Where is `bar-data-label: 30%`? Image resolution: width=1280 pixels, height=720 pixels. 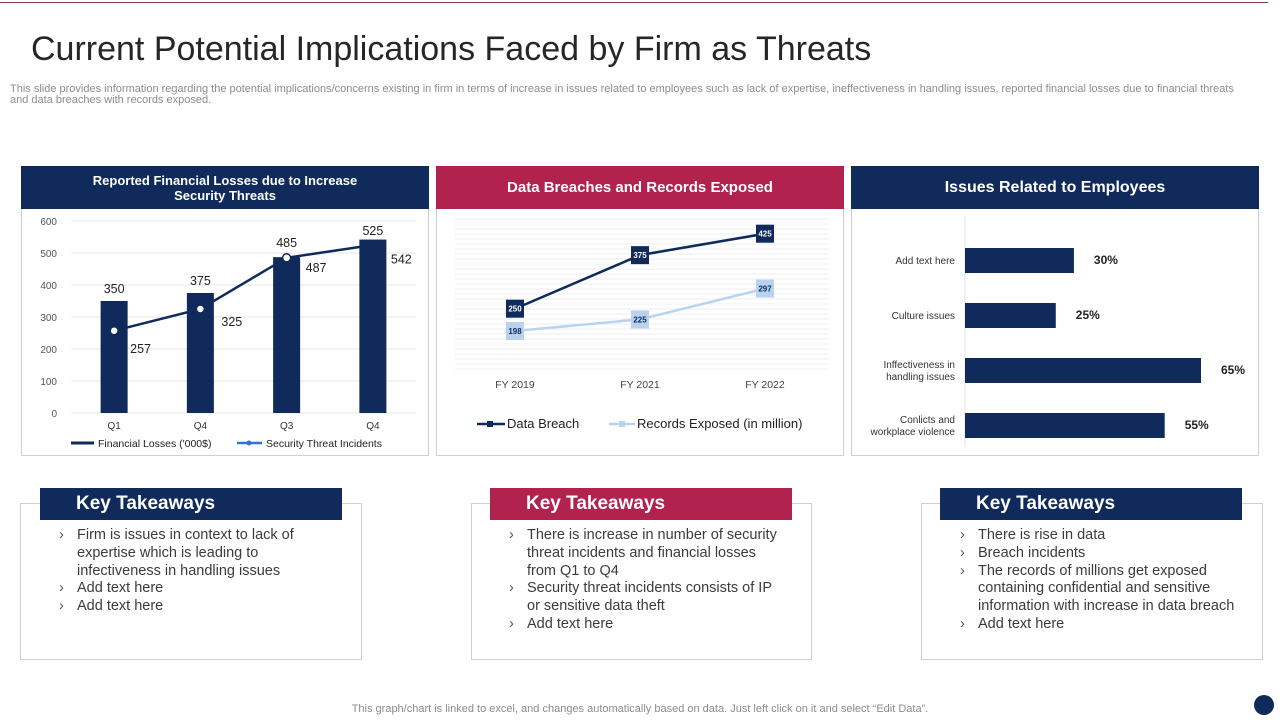
bar-data-label: 30% is located at coordinates (1106, 260).